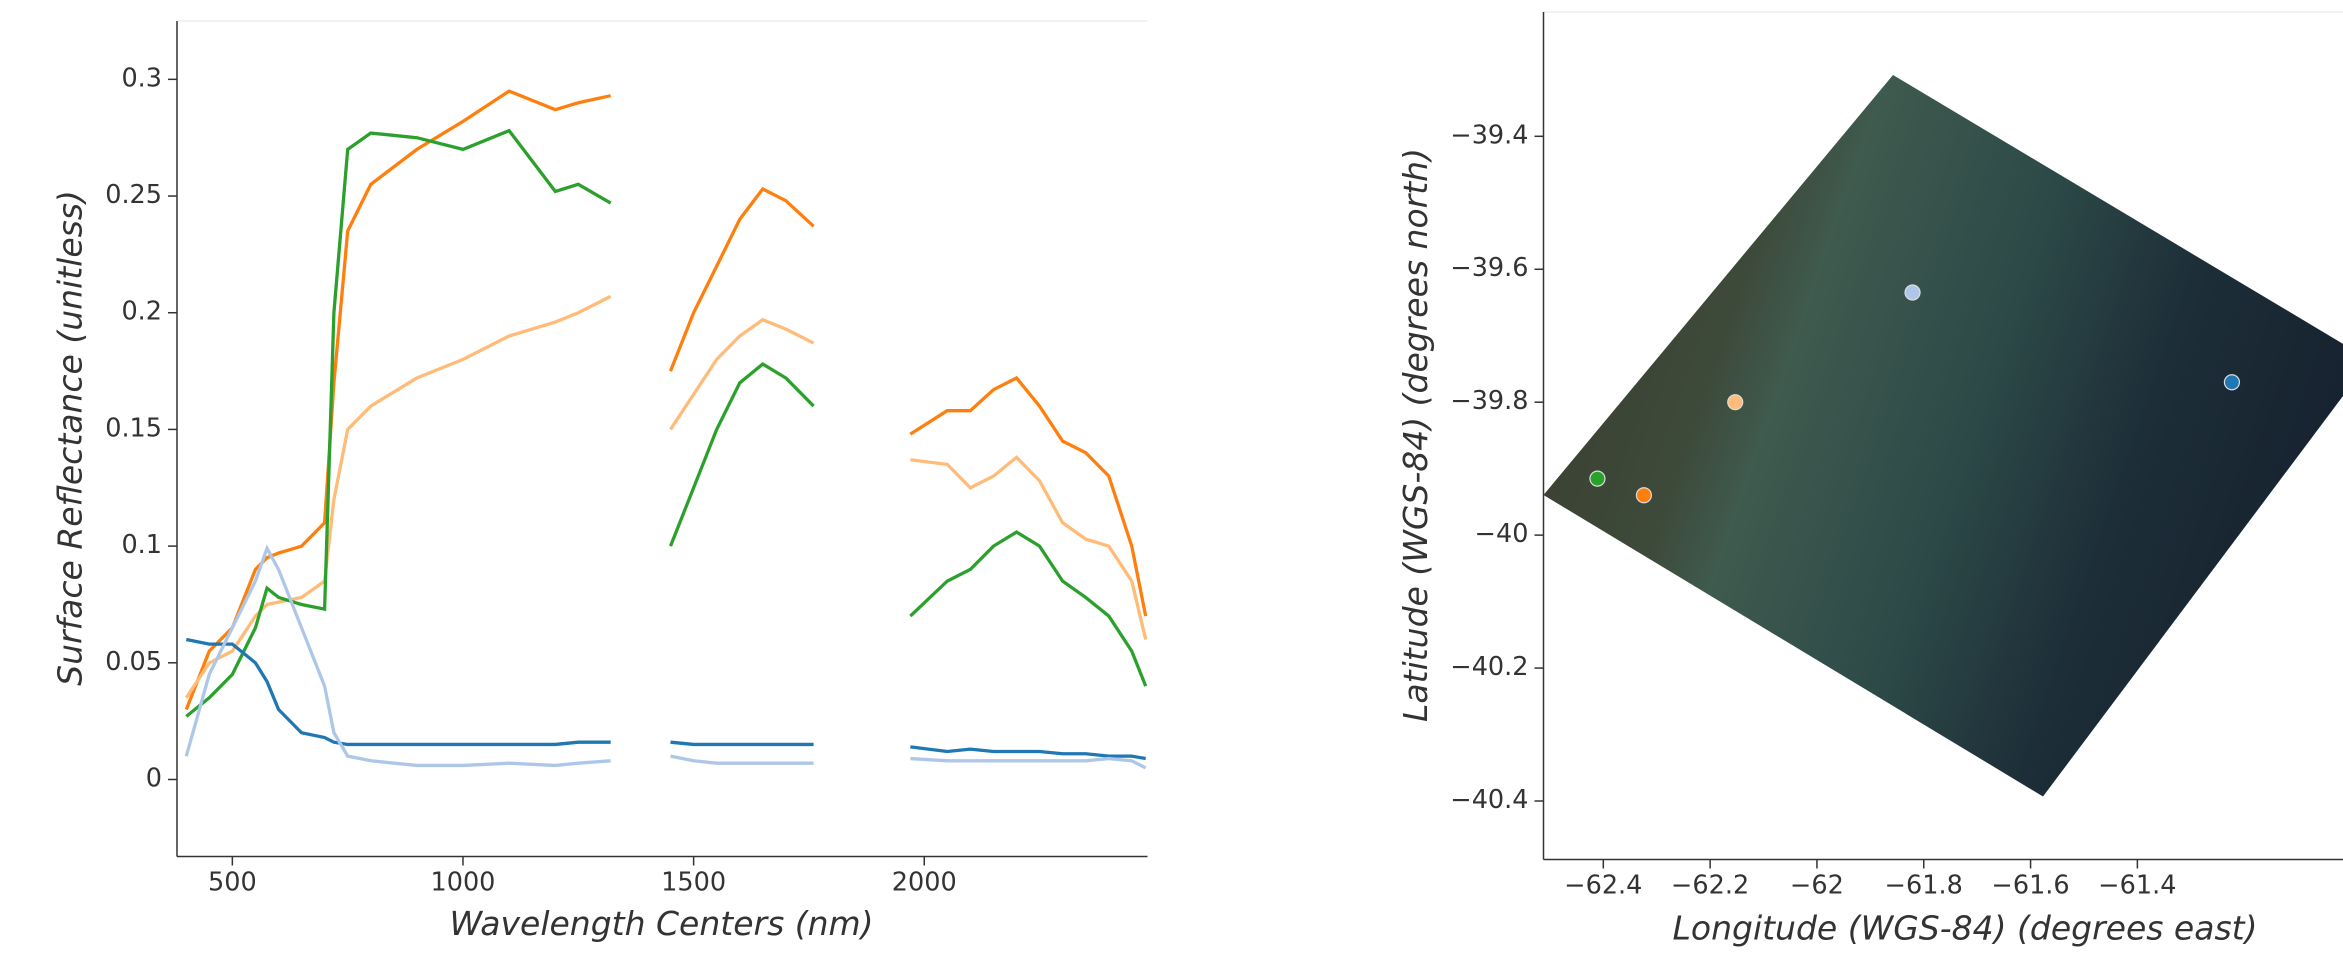 Image resolution: width=2343 pixels, height=960 pixels. I want to click on x-tick-label: −61.6, so click(2030, 886).